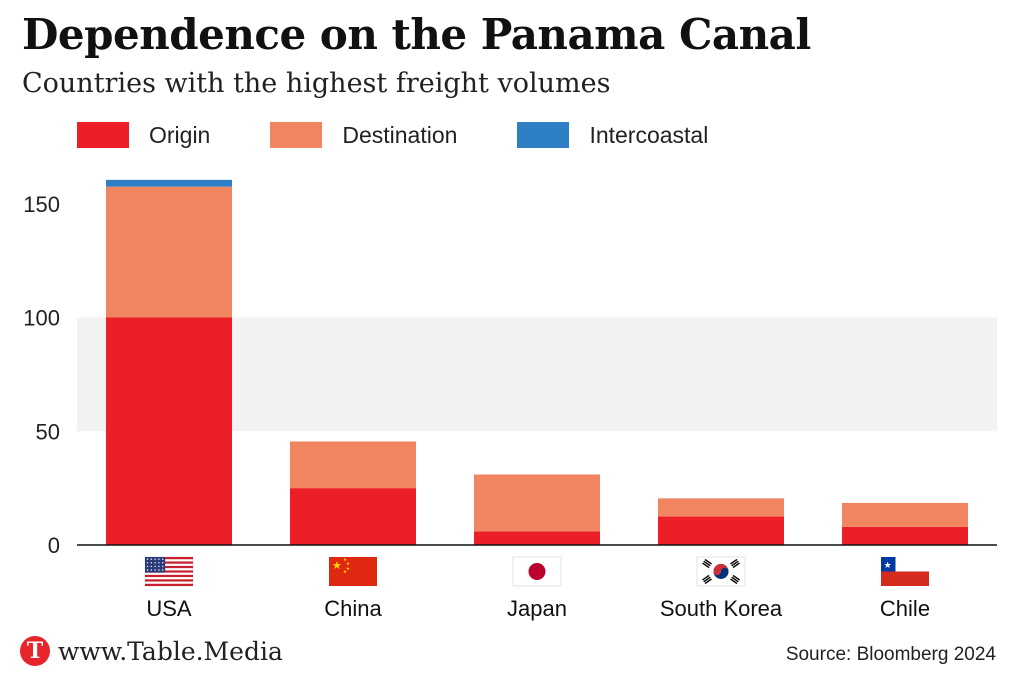 This screenshot has width=1024, height=676. I want to click on bar-origin-japan, so click(537, 538).